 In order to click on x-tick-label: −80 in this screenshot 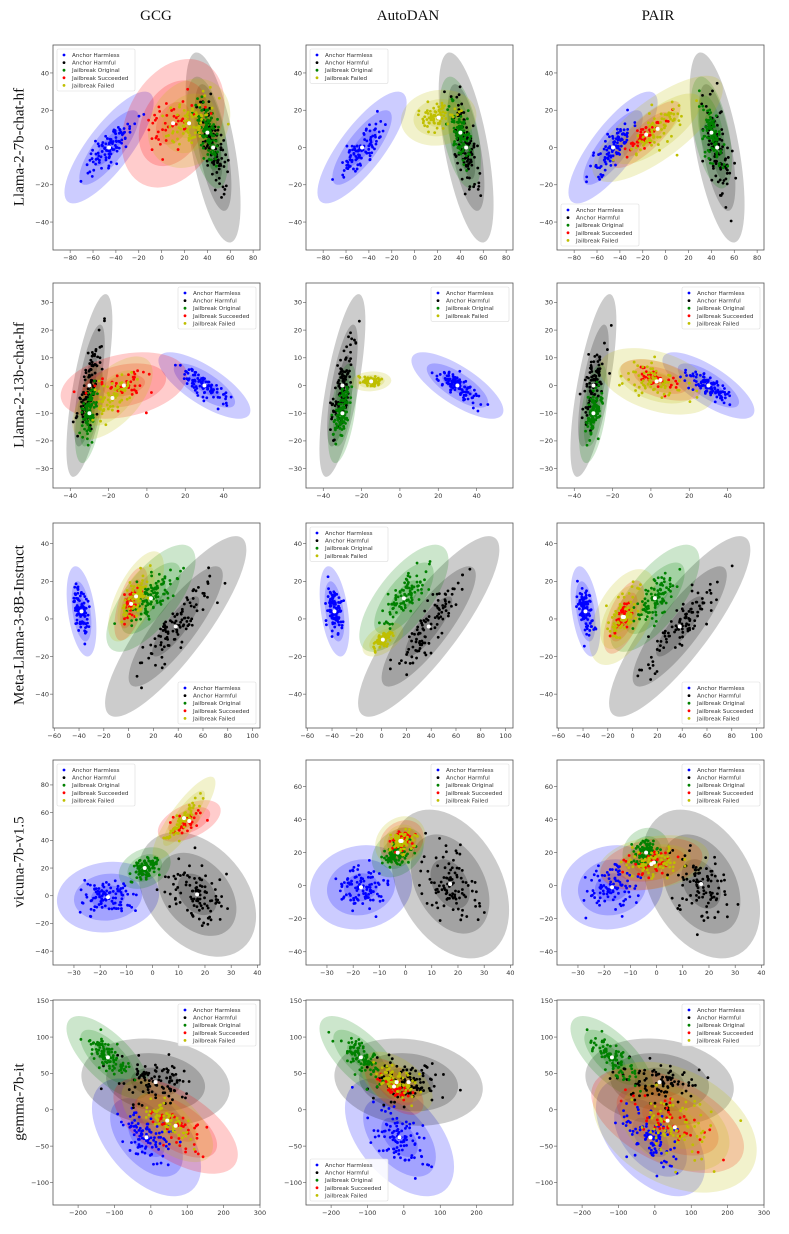, I will do `click(574, 258)`.